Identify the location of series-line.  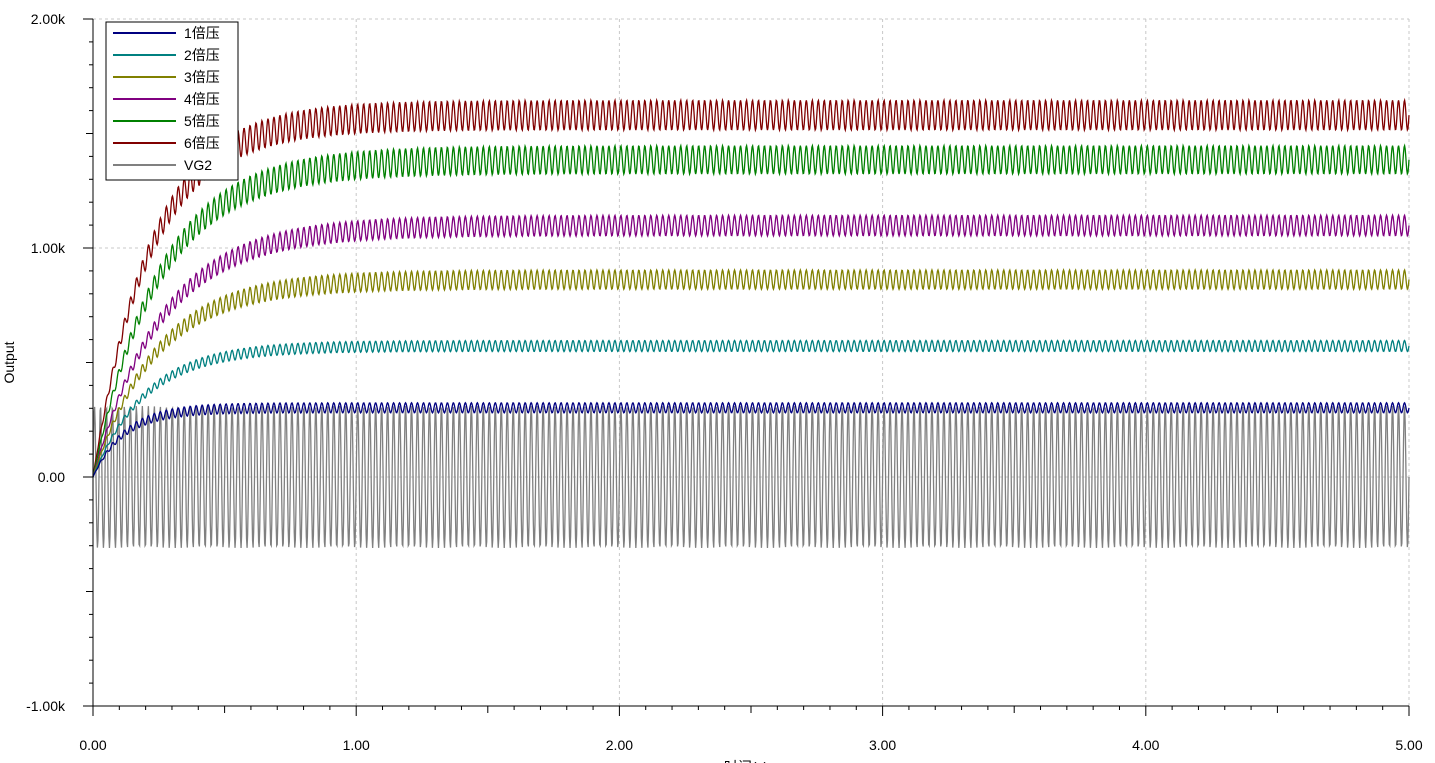
(751, 439).